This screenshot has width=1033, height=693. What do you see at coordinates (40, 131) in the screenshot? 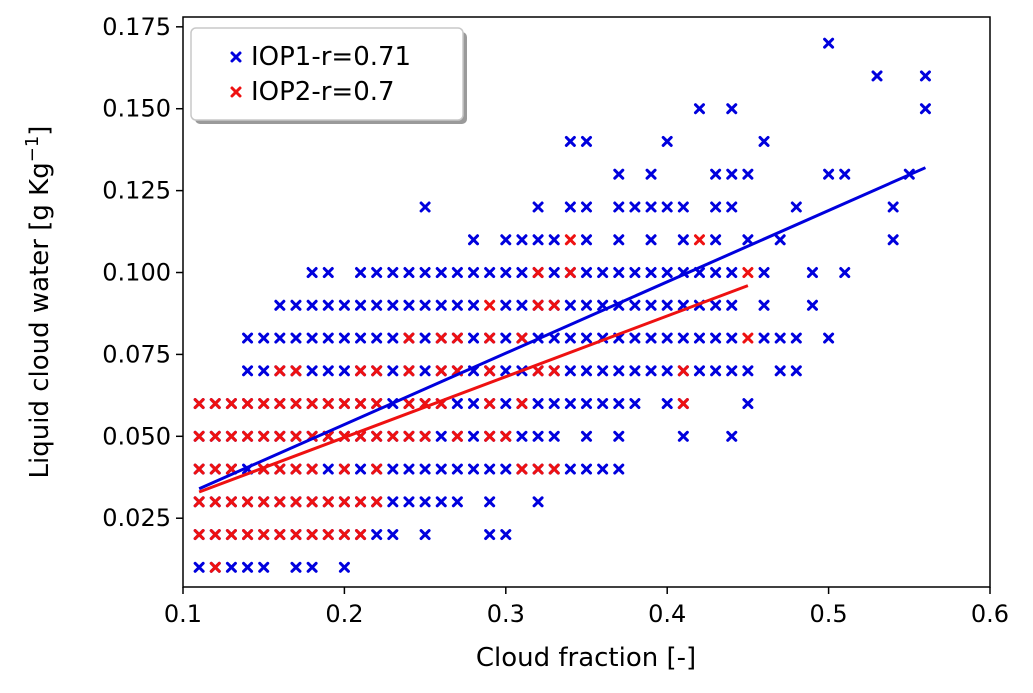
I see `y-axis-title-close: ]` at bounding box center [40, 131].